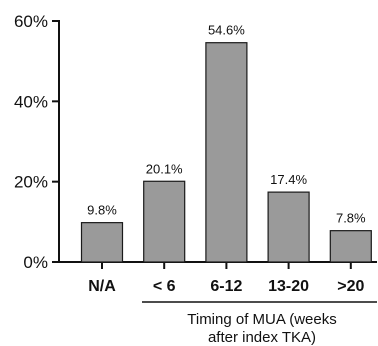 The height and width of the screenshot is (346, 378). Describe the element at coordinates (288, 179) in the screenshot. I see `bar-data-label: 17.4%` at that location.